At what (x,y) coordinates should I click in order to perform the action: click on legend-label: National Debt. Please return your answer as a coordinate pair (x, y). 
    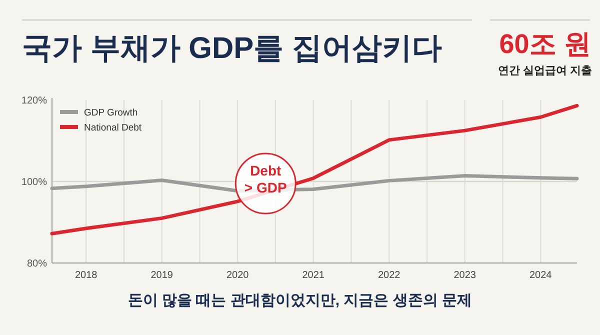
    Looking at the image, I should click on (113, 128).